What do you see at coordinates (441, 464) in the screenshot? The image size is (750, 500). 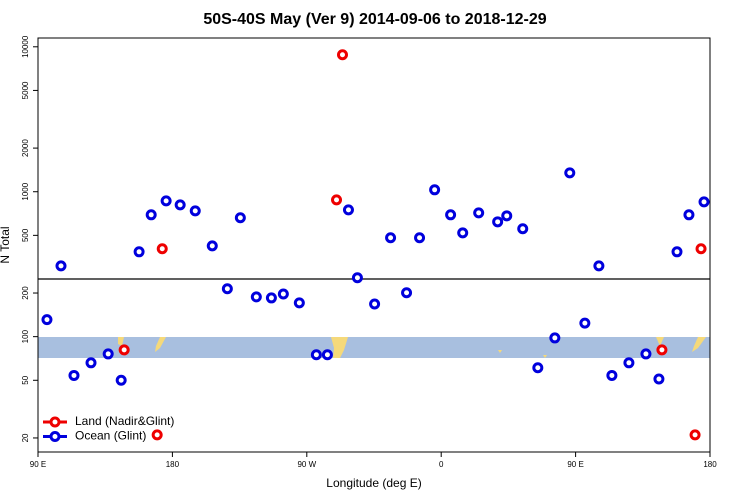 I see `x-tick-label: 0` at bounding box center [441, 464].